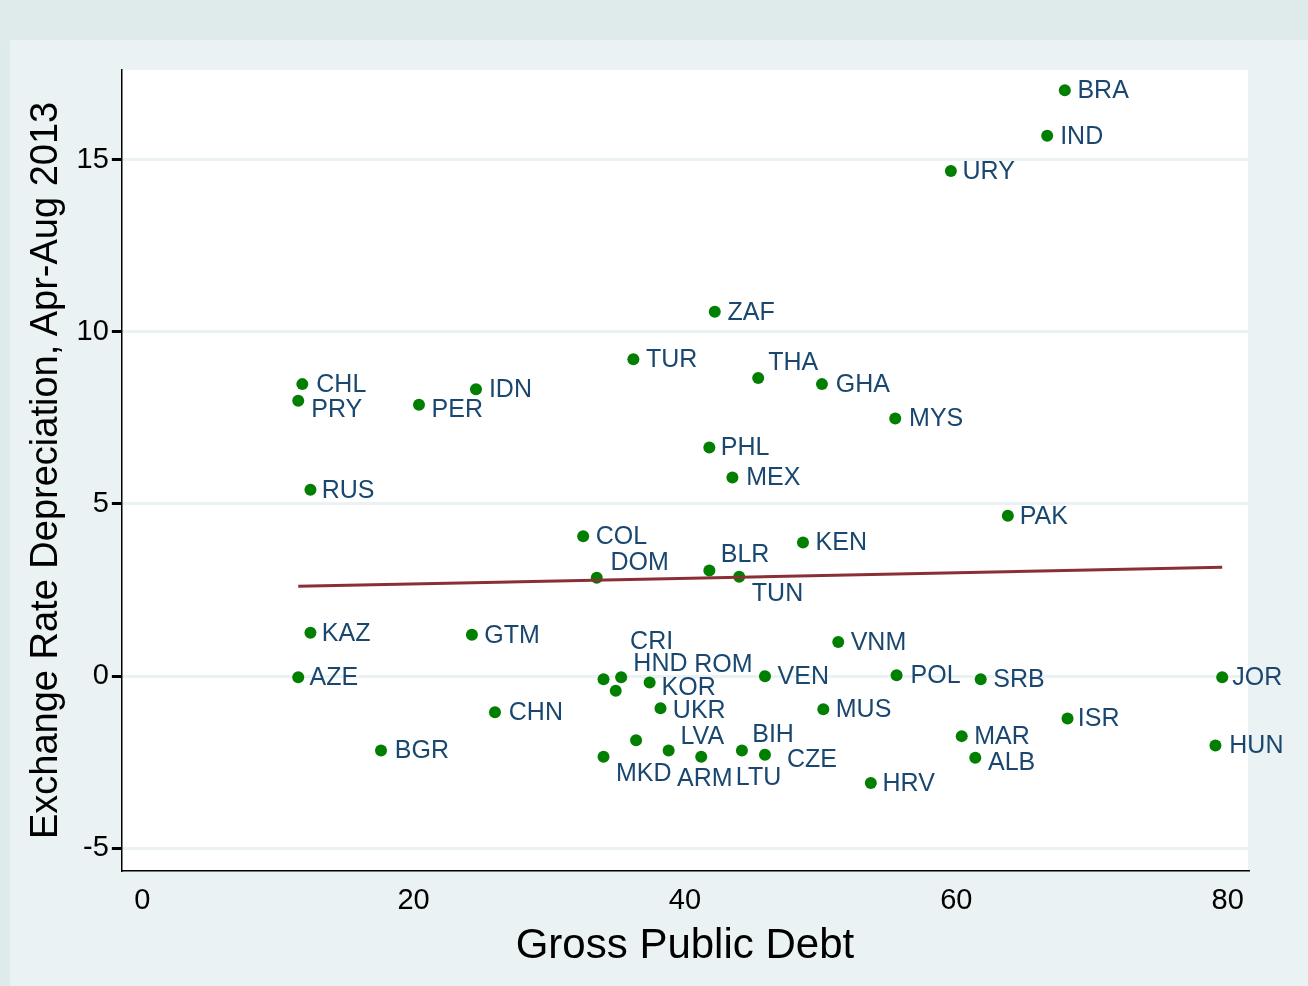  What do you see at coordinates (1257, 676) in the screenshot?
I see `annotation: JOR` at bounding box center [1257, 676].